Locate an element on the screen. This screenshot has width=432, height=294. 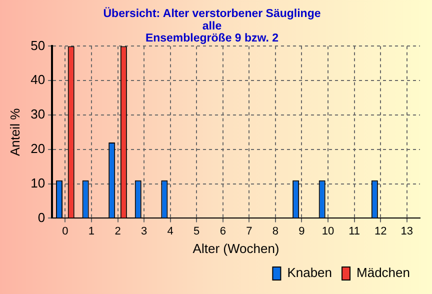
y-tick-label: 0 is located at coordinates (42, 217).